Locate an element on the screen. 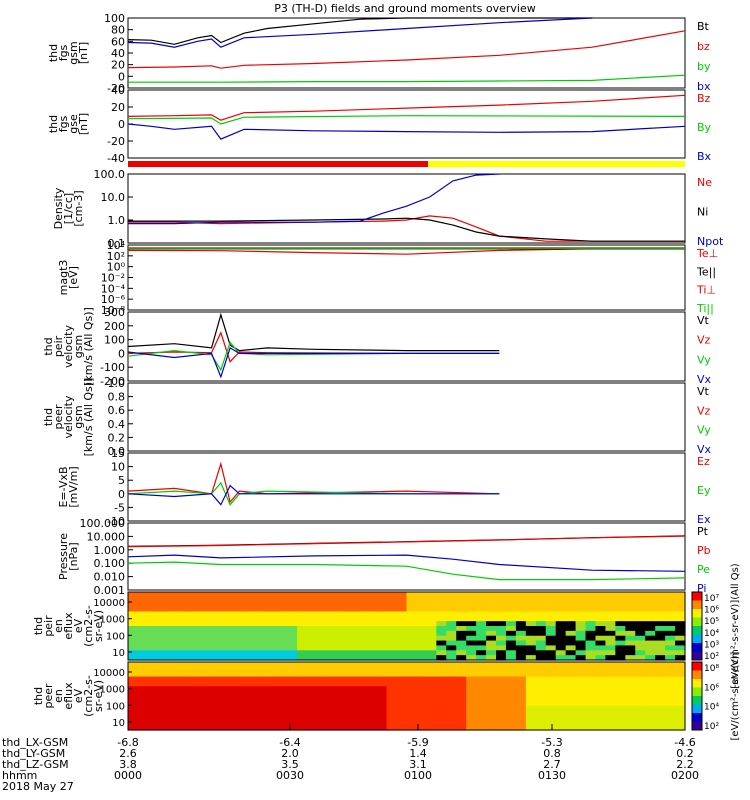 The width and height of the screenshot is (750, 800). y-axis-label: [eV] is located at coordinates (73, 277).